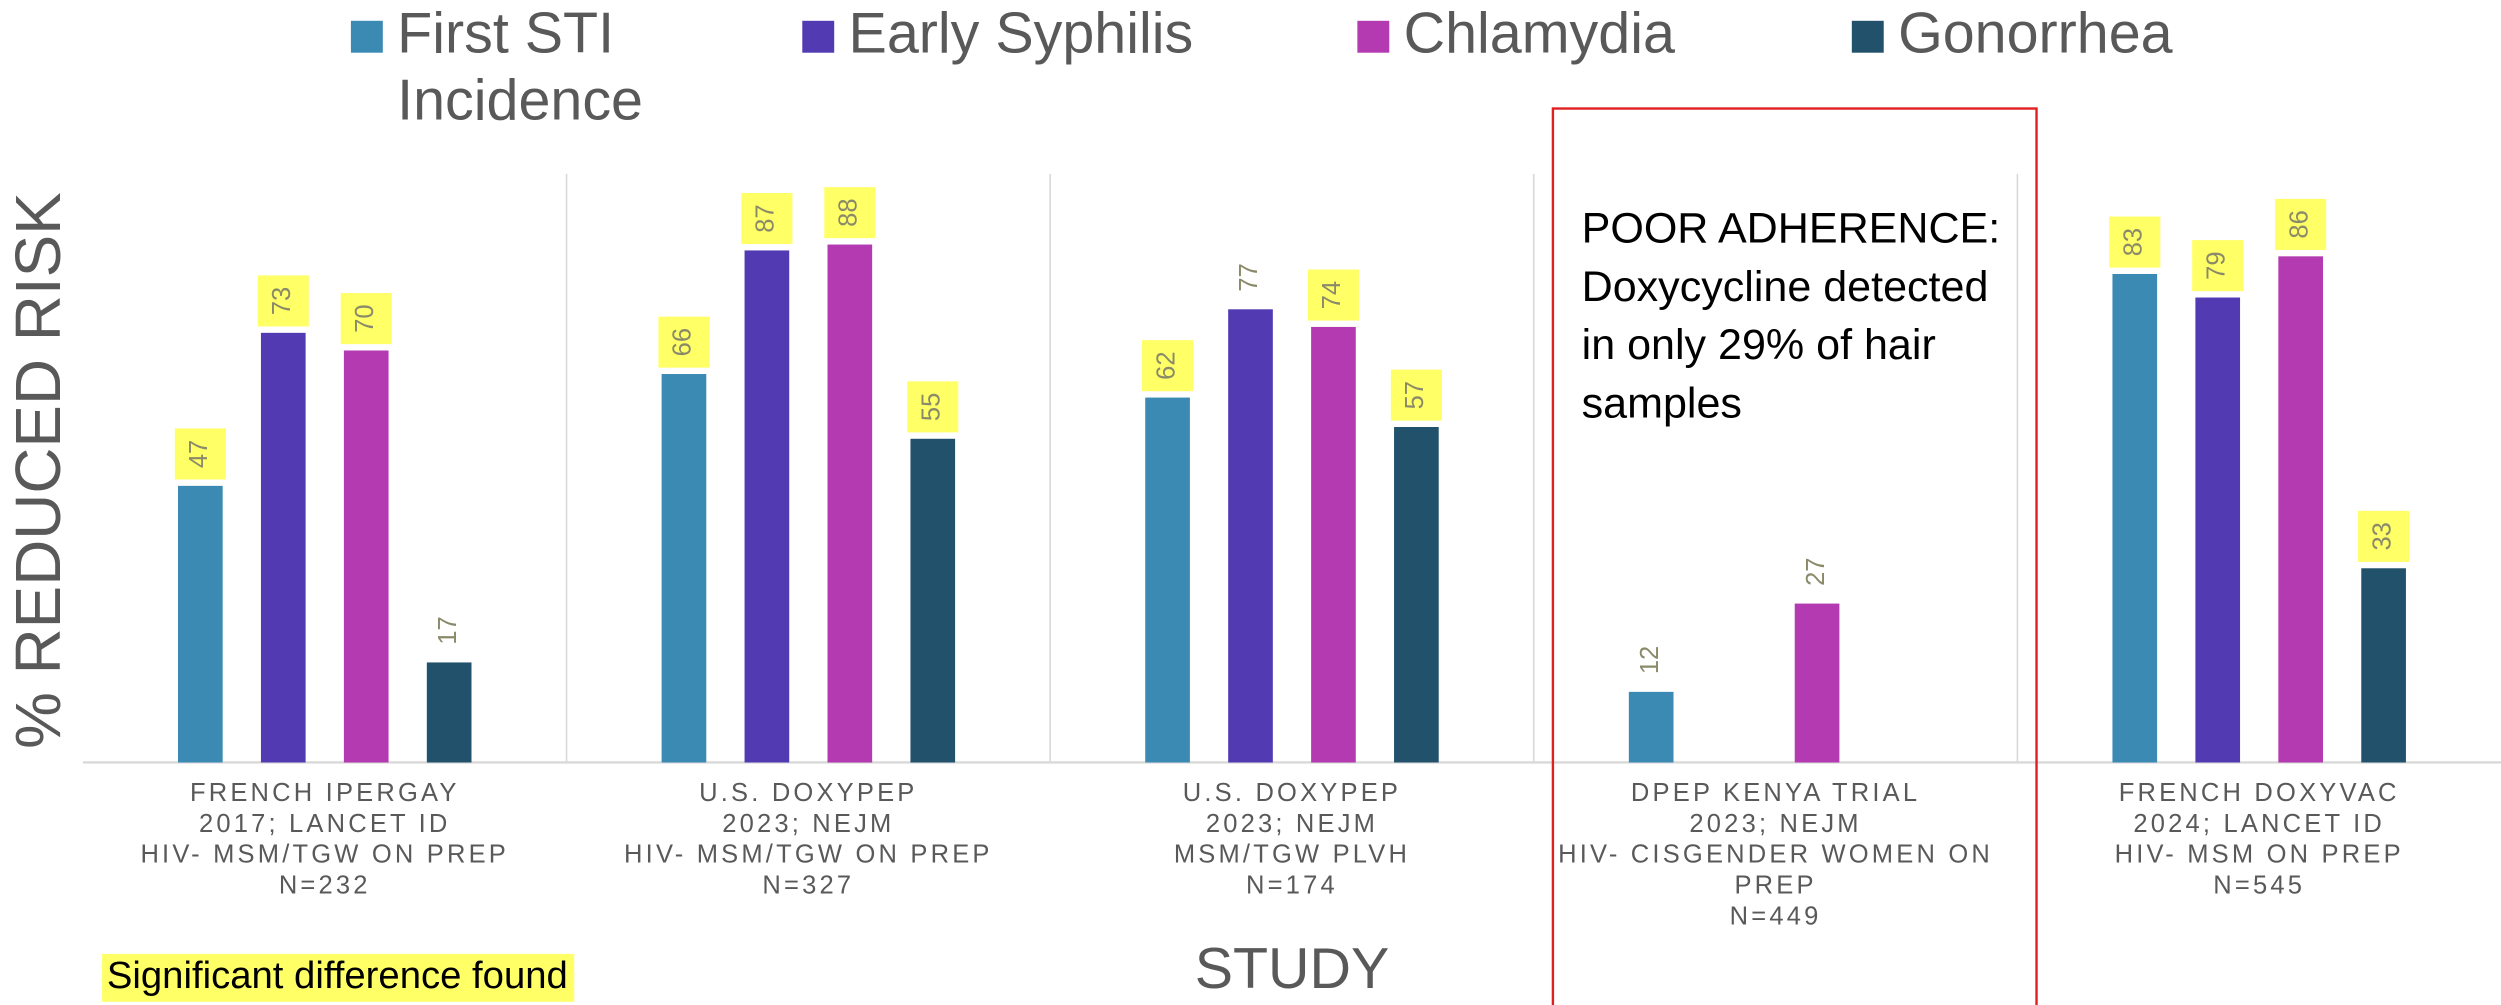 This screenshot has height=1005, width=2501. I want to click on legend-label: First STI Incidence, so click(520, 66).